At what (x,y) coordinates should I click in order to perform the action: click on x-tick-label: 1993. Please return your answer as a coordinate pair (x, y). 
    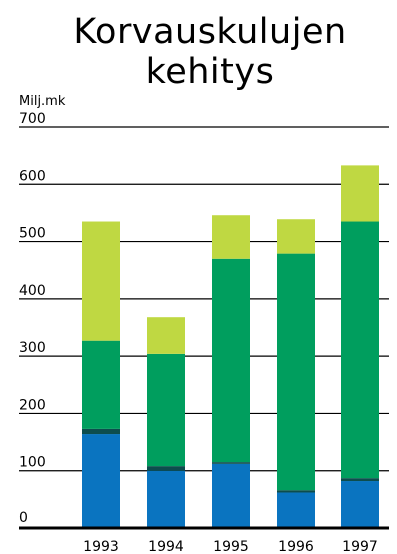
    Looking at the image, I should click on (101, 546).